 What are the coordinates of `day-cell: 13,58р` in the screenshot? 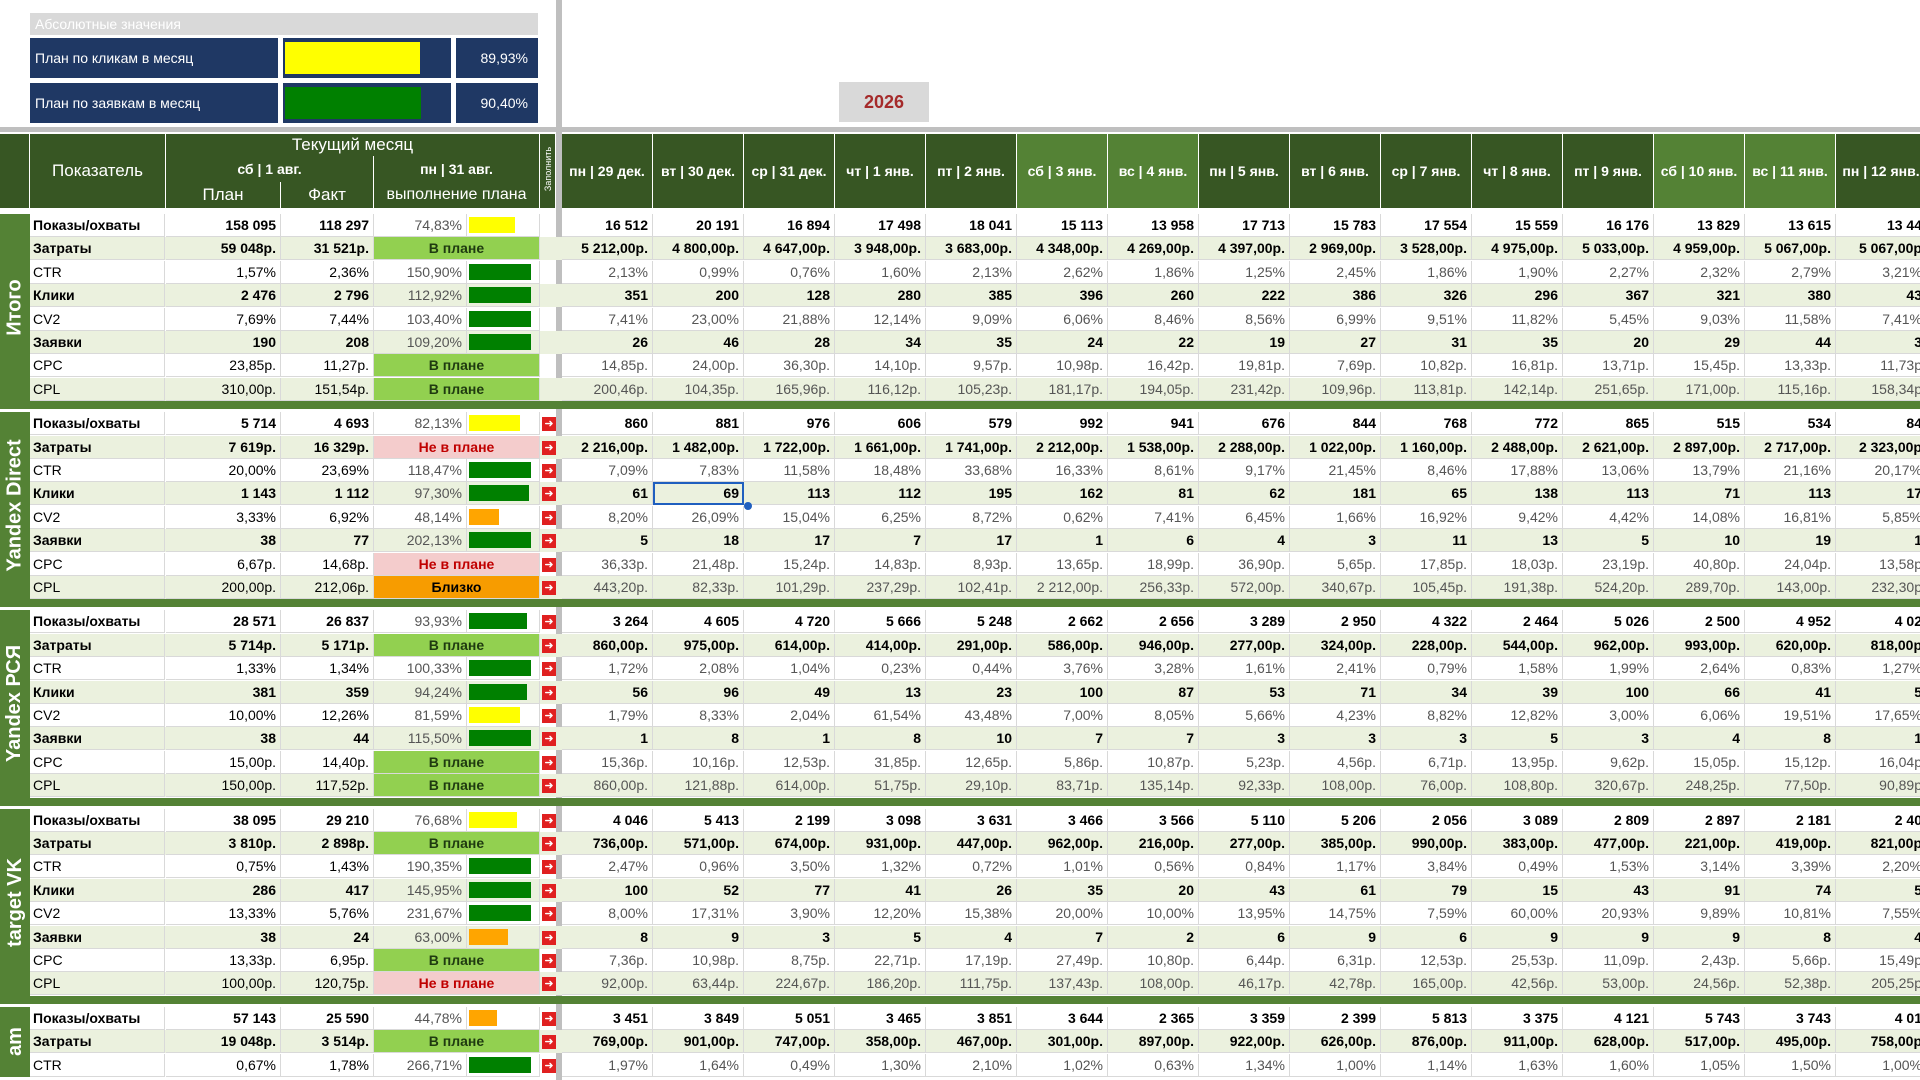 It's located at (1878, 564).